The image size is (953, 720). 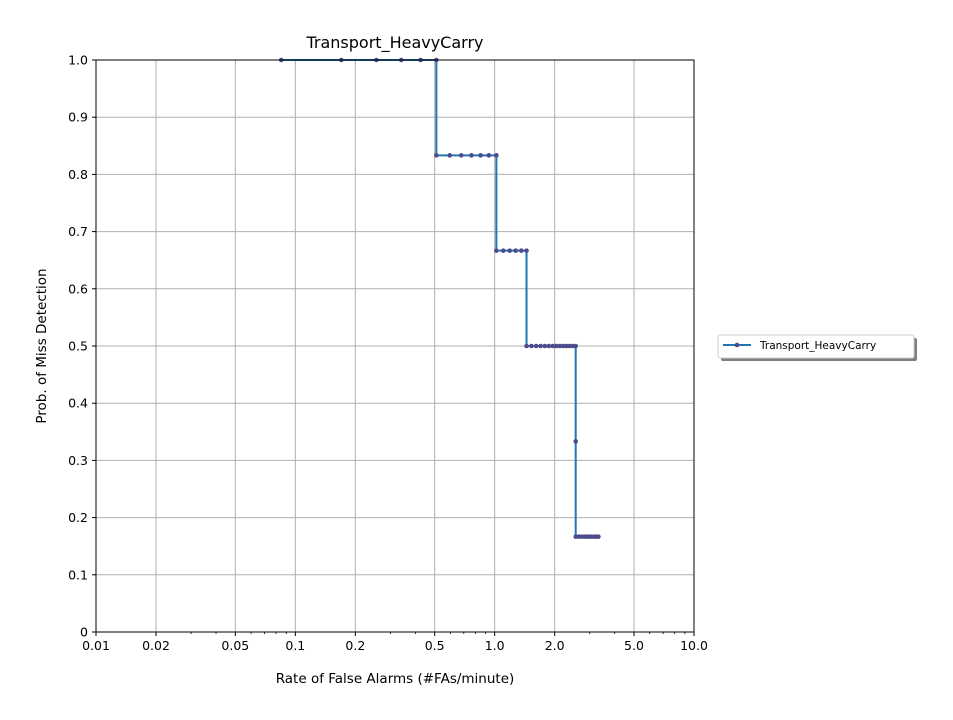 What do you see at coordinates (78, 174) in the screenshot?
I see `y-tick-label: 0.8` at bounding box center [78, 174].